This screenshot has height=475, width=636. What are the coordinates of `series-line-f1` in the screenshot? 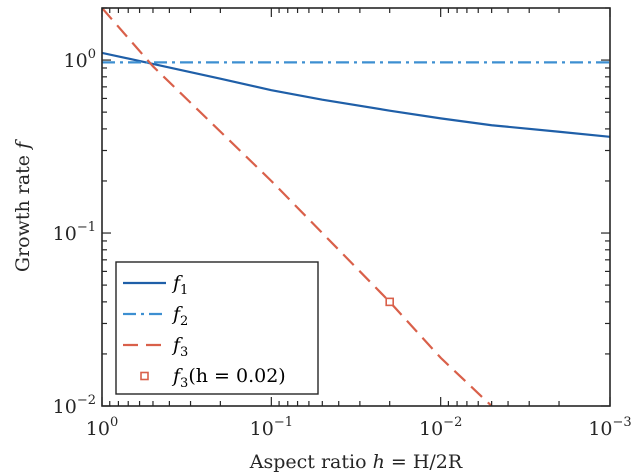 It's located at (356, 94).